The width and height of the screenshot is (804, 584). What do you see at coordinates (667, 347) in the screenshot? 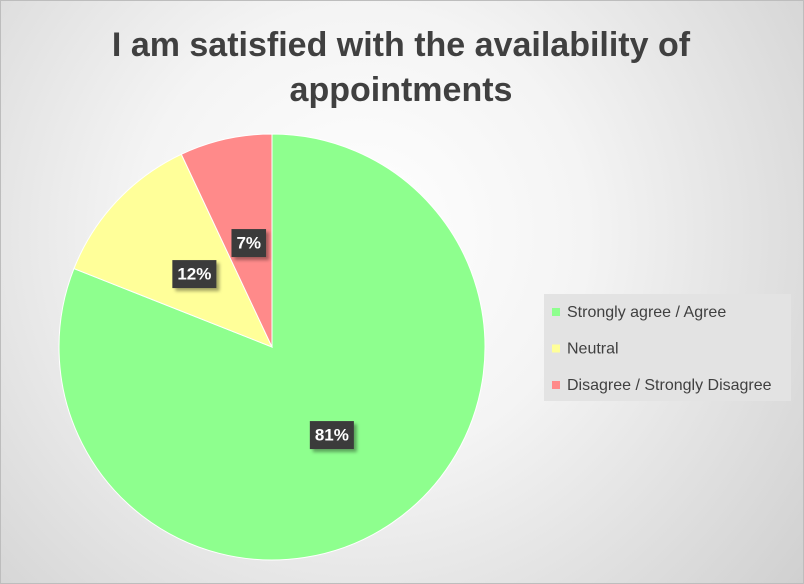
I see `legend-box` at bounding box center [667, 347].